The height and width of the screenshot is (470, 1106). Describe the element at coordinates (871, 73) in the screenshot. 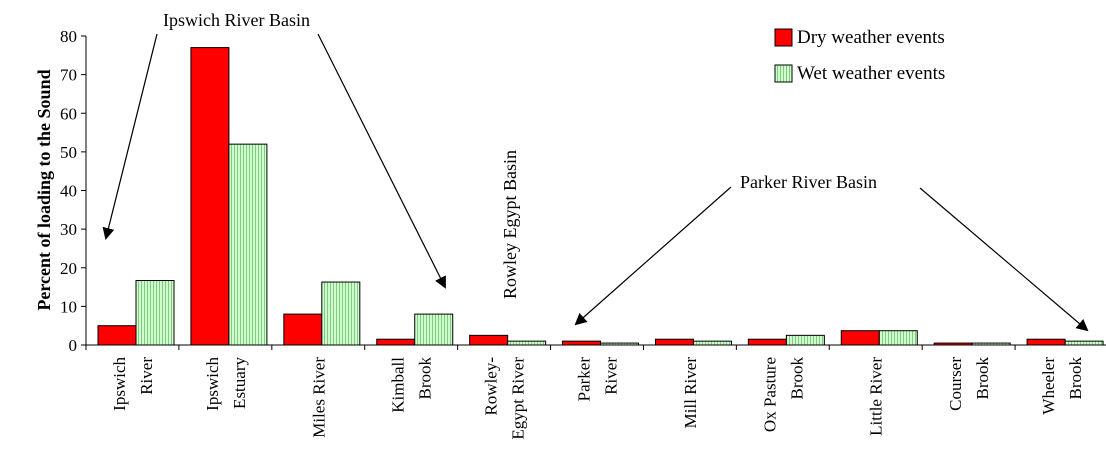

I see `legend-label-wet: Wet weather events` at that location.